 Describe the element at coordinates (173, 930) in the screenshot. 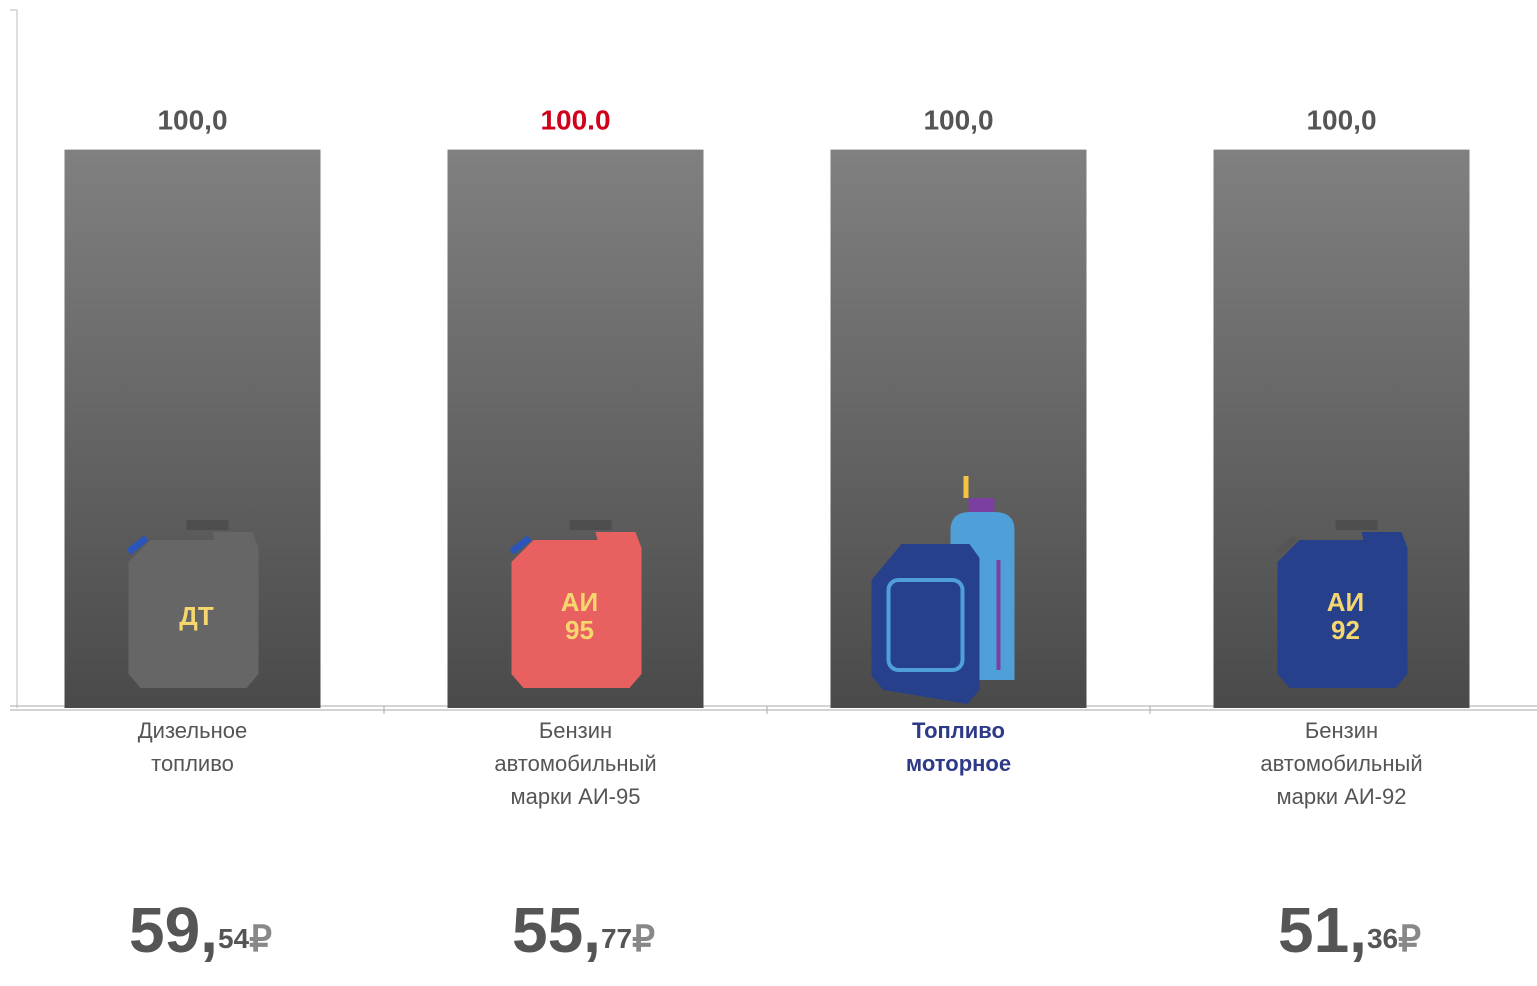

I see `price-whole: 59,` at that location.